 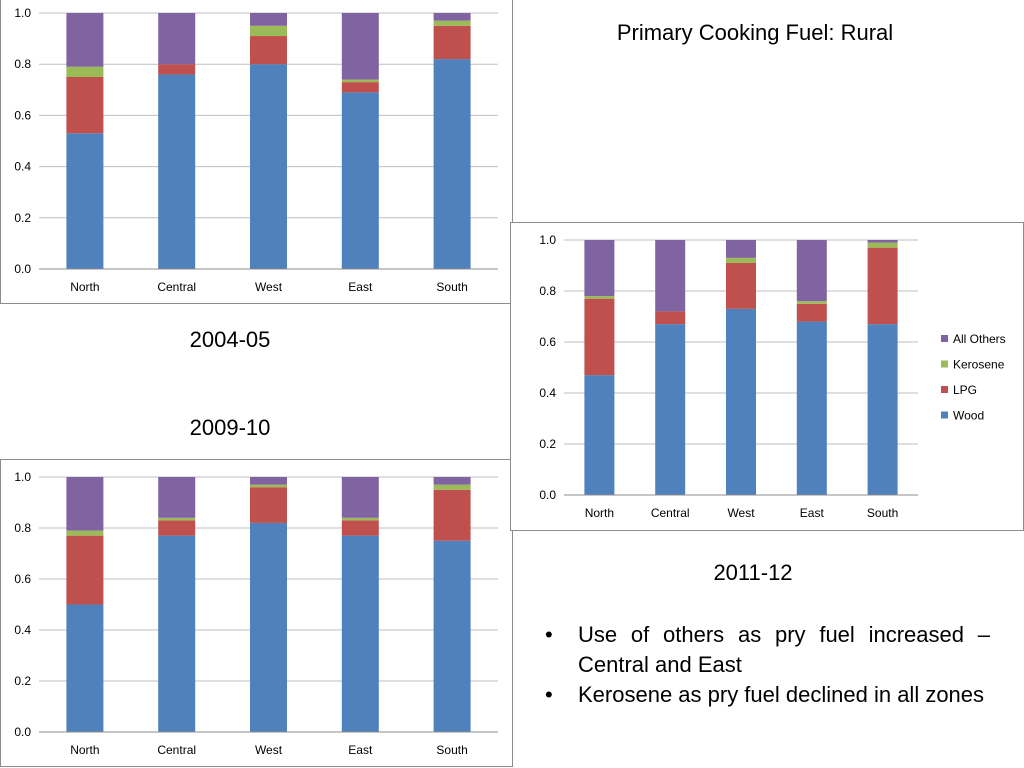 I want to click on legend-swatch-kerosene, so click(x=944, y=364).